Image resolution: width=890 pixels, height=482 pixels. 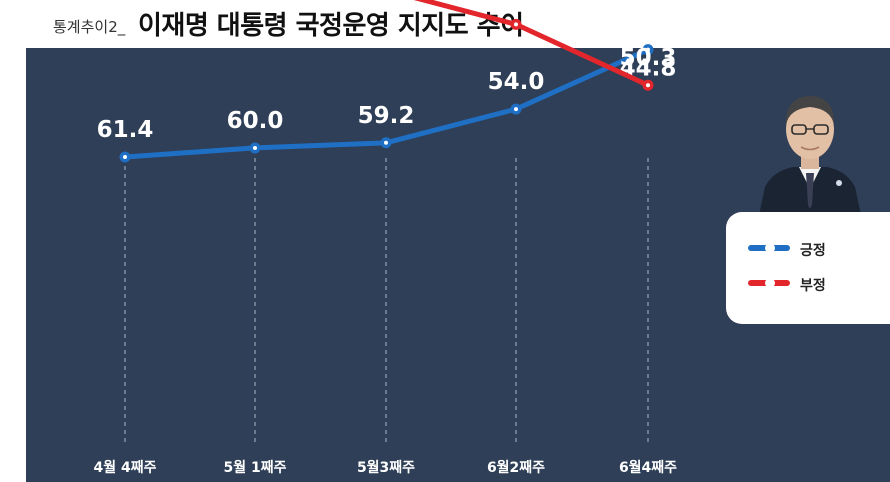 I want to click on x-tick-label-4월-4째주: 4월 4째주, so click(x=125, y=467).